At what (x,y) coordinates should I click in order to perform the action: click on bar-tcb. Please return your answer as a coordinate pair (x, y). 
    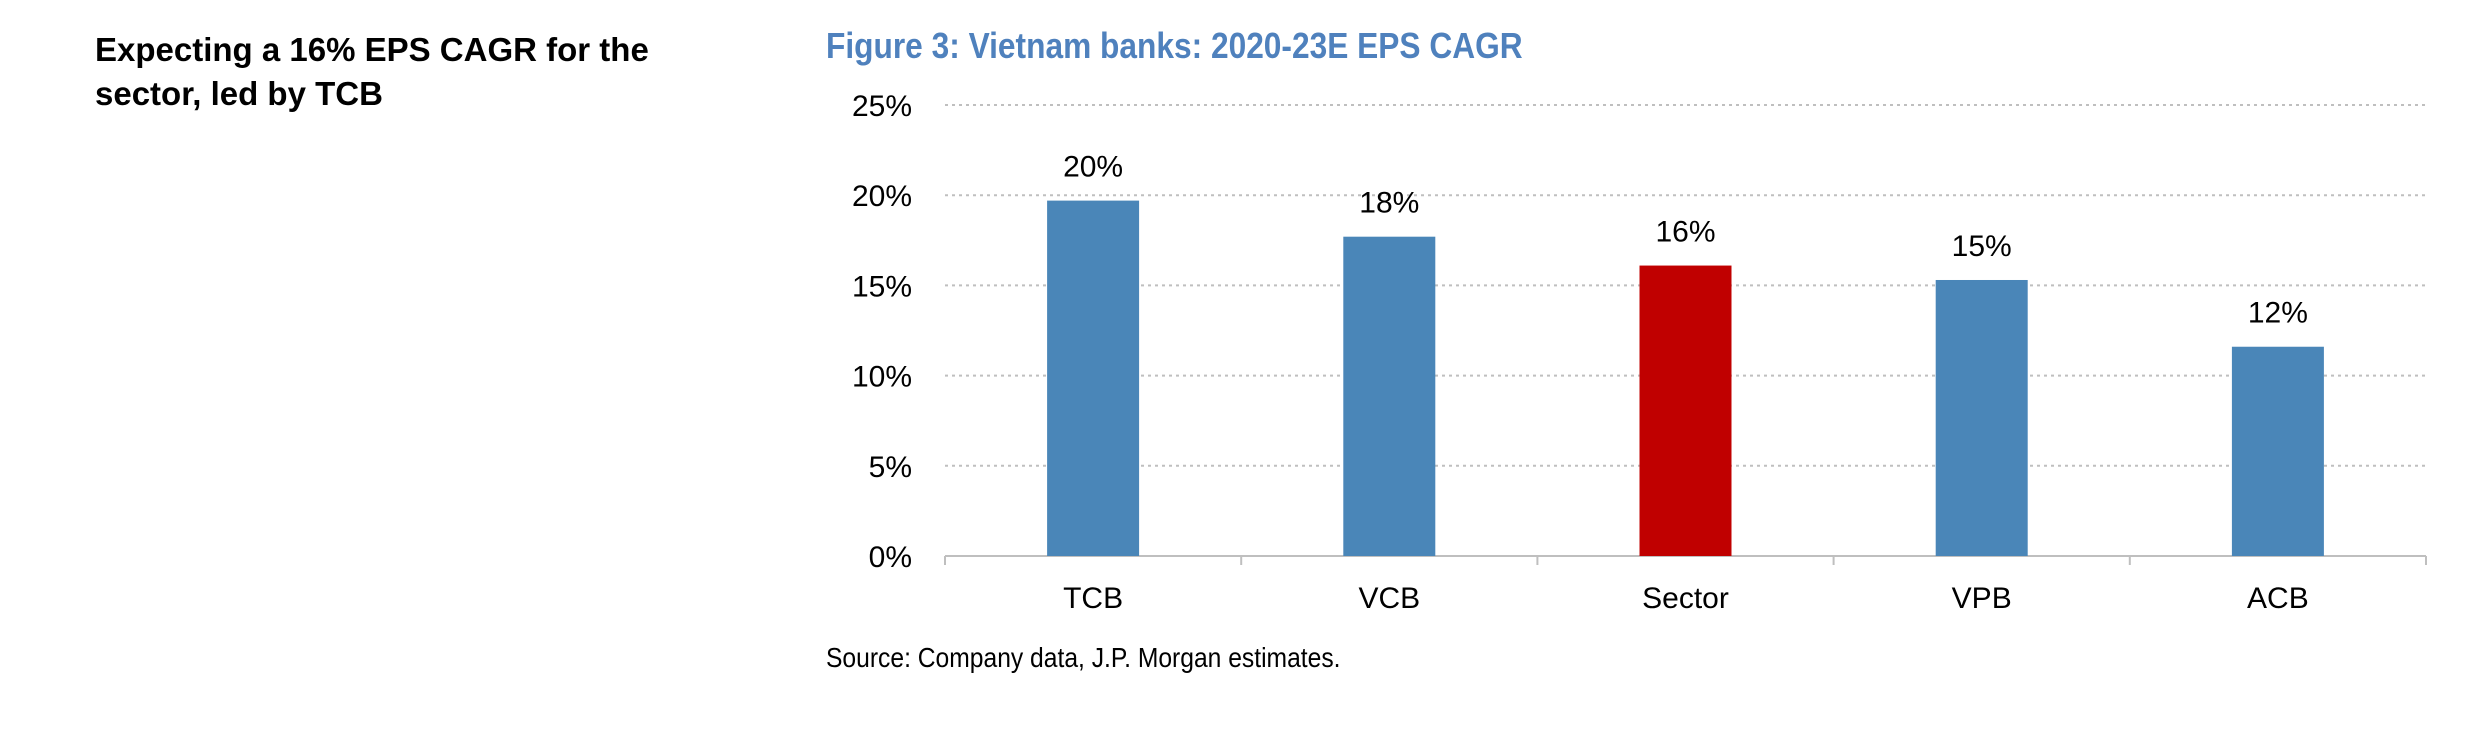
    Looking at the image, I should click on (1093, 378).